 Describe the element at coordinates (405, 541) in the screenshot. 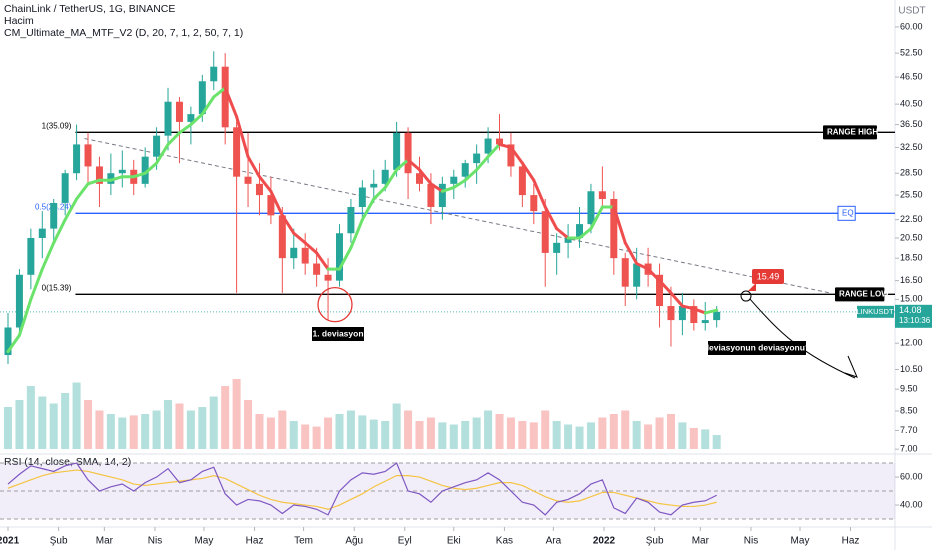

I see `x-tick-label: Eyl` at that location.